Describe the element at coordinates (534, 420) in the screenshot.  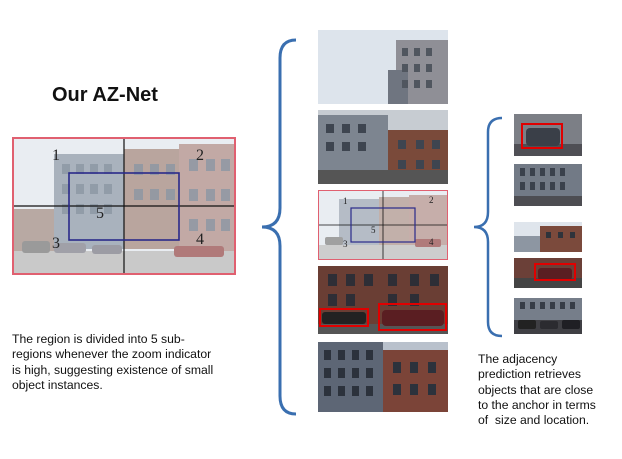
I see `right-caption-line: of size and location.` at that location.